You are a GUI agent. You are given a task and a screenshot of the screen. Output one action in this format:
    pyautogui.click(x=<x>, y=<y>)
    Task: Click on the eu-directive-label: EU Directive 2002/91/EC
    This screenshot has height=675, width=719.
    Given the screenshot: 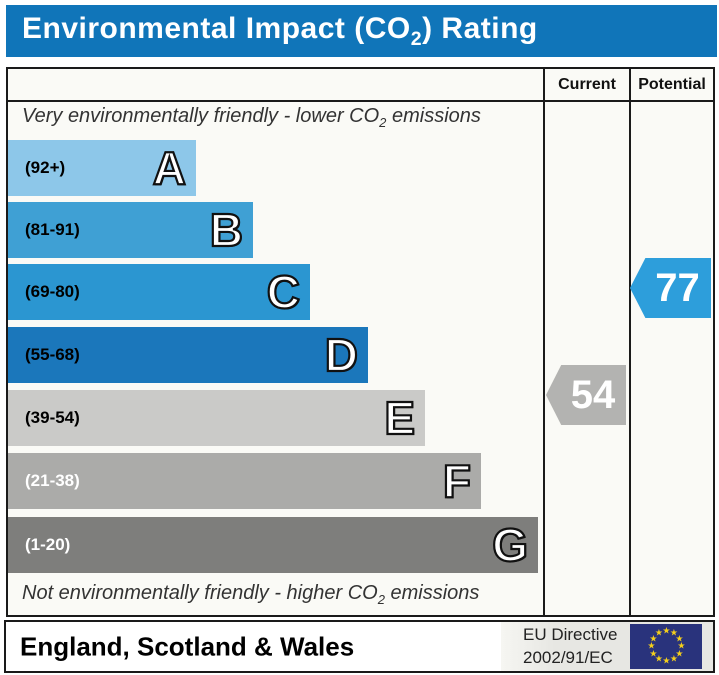 What is the action you would take?
    pyautogui.click(x=570, y=647)
    